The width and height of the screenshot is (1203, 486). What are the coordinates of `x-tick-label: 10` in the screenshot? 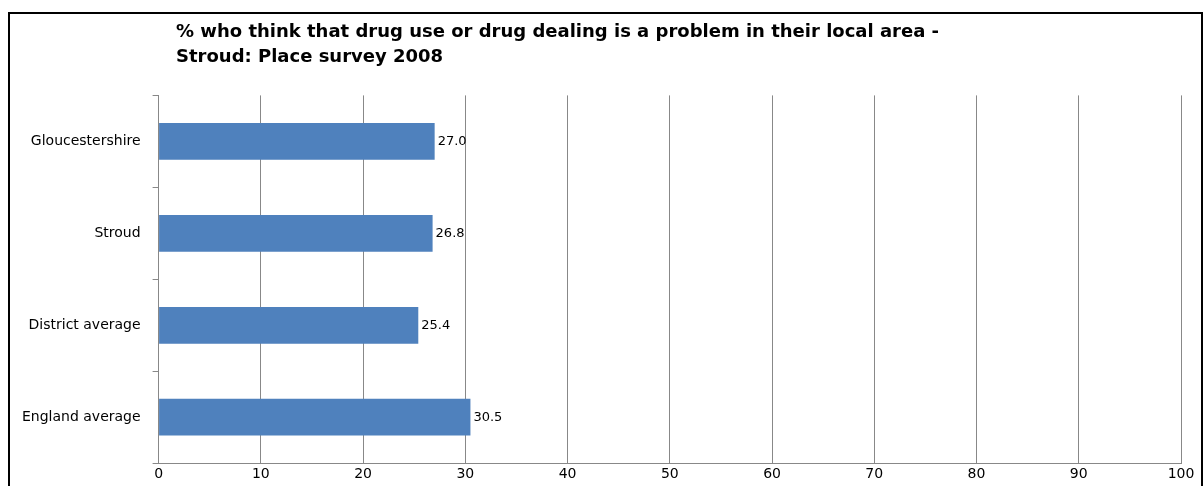 It's located at (260, 473).